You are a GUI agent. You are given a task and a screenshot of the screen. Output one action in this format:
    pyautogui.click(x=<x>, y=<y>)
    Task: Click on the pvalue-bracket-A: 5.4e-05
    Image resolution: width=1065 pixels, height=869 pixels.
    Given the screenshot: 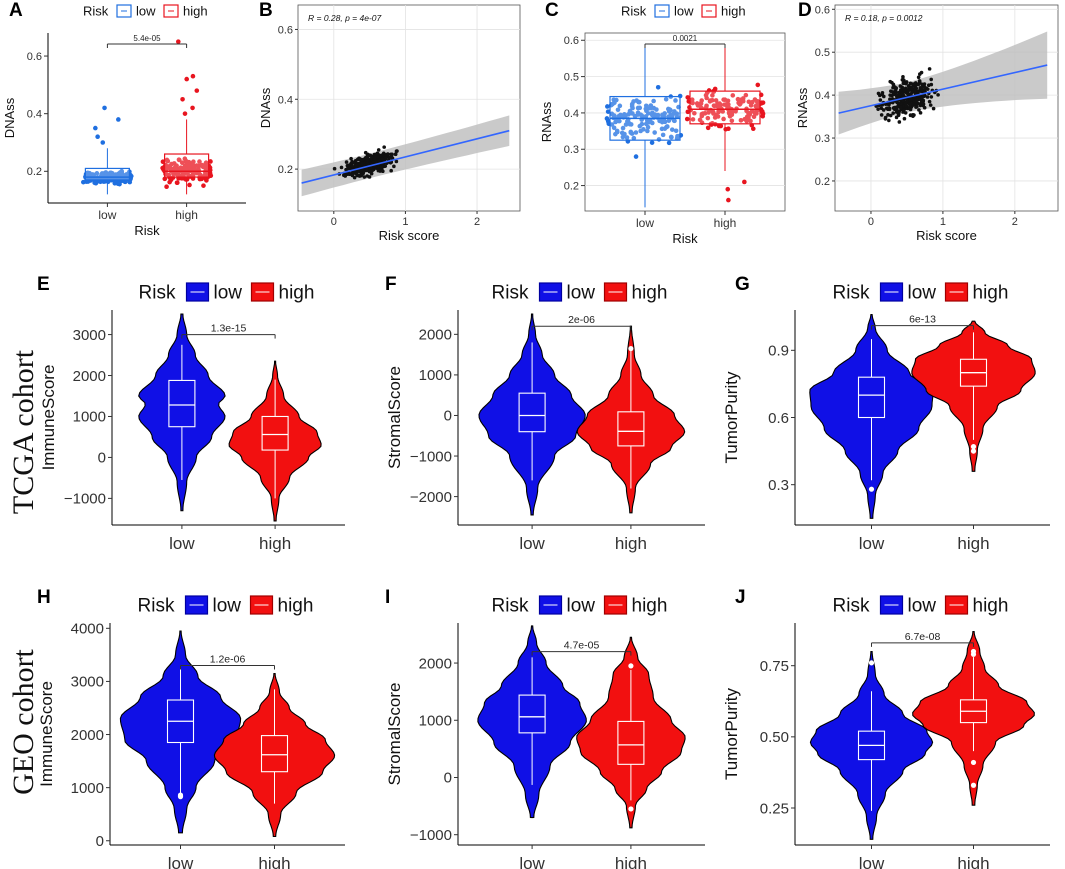 What is the action you would take?
    pyautogui.click(x=147, y=41)
    